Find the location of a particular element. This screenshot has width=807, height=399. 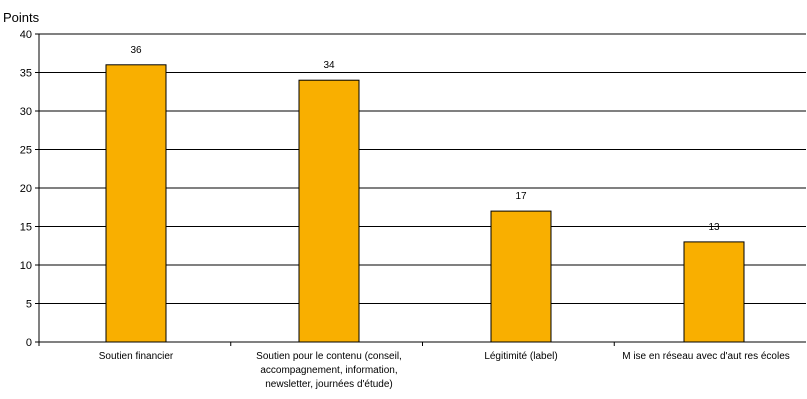

data-label: 17 is located at coordinates (521, 196).